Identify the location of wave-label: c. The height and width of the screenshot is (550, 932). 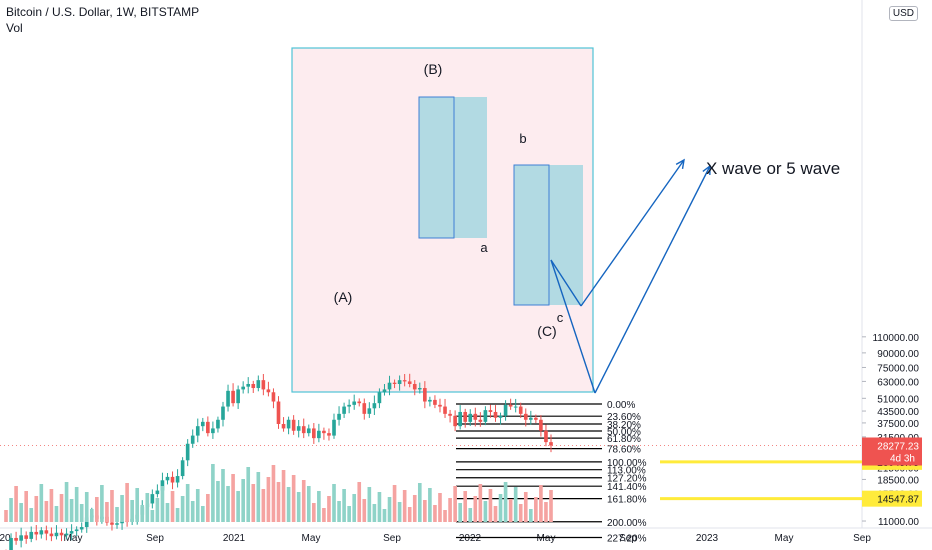
(560, 317).